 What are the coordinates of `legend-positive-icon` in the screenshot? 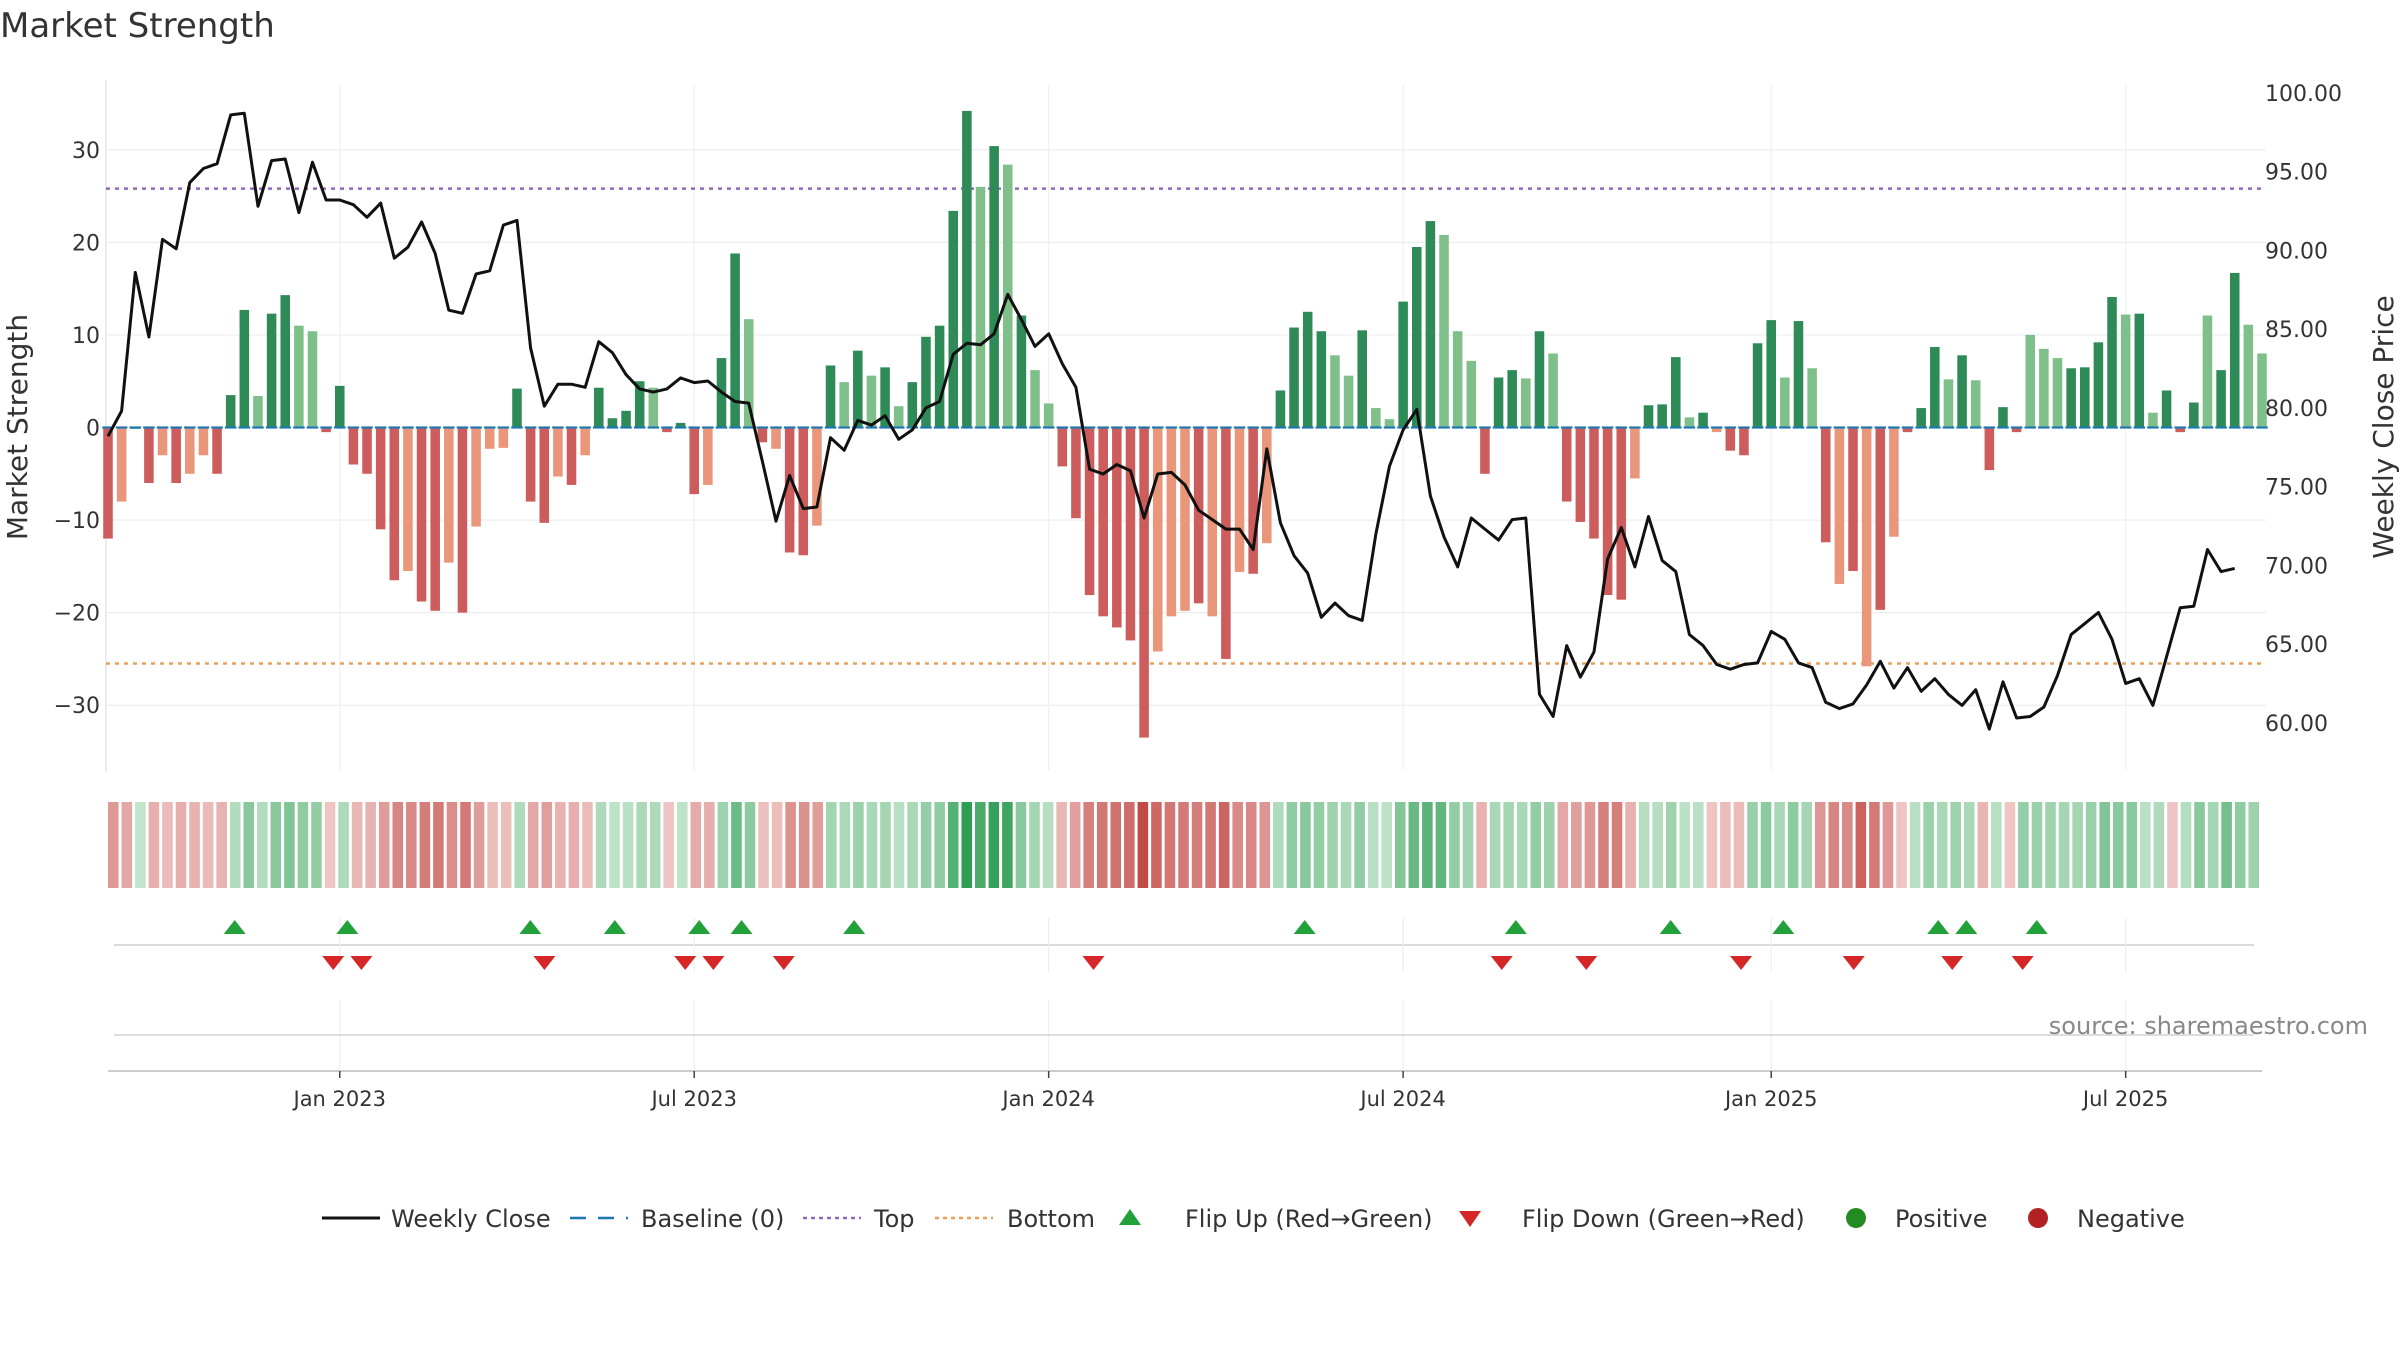 It's located at (1856, 1218).